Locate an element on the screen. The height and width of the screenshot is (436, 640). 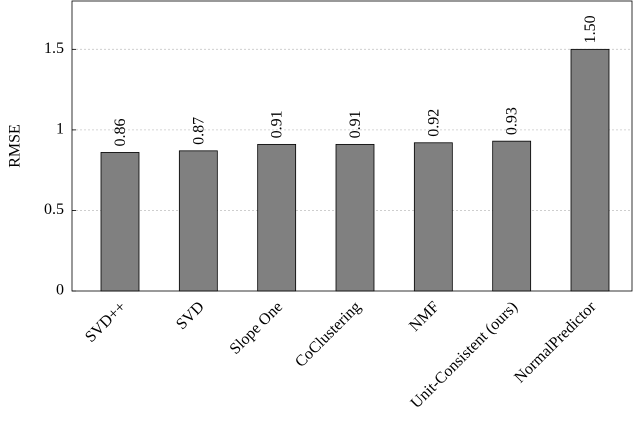
x-tick-label: NormalPredictor is located at coordinates (555, 342).